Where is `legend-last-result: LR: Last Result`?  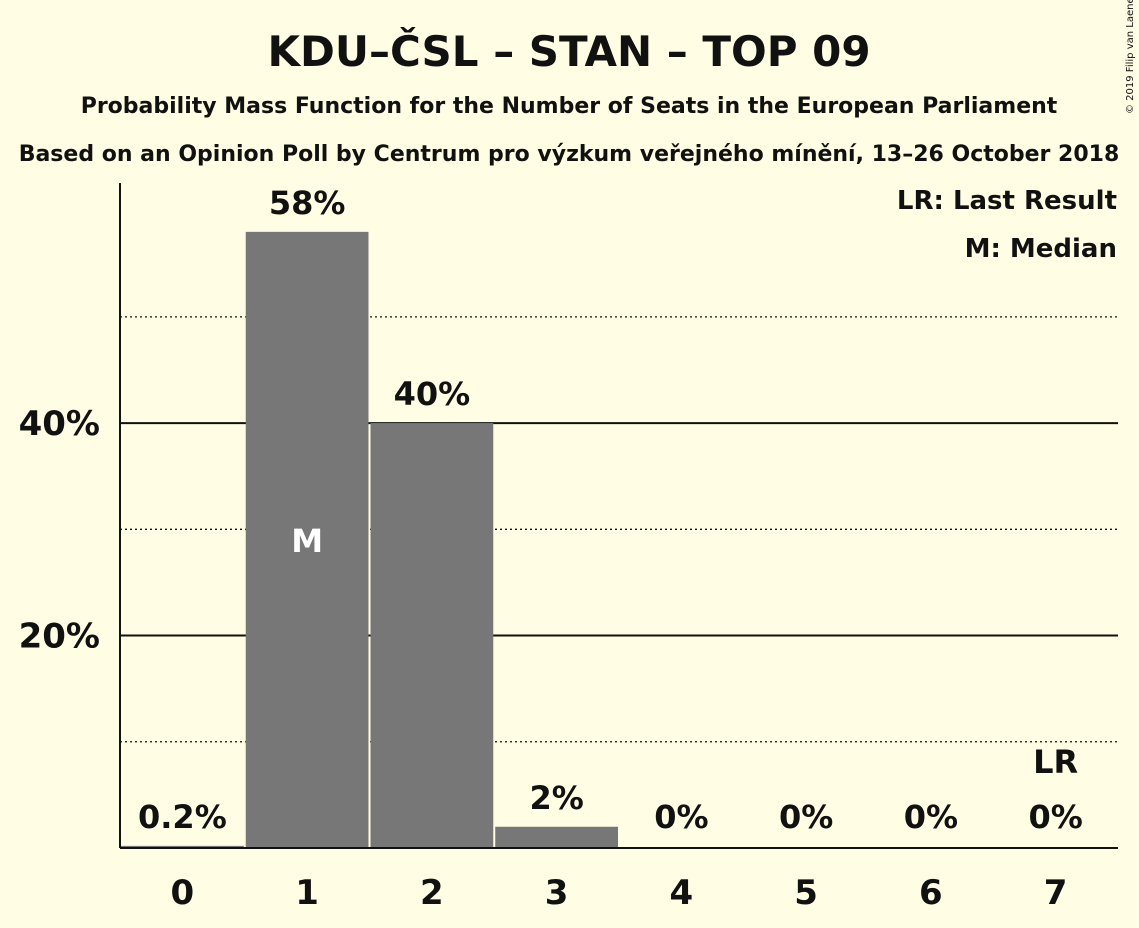 legend-last-result: LR: Last Result is located at coordinates (1007, 201).